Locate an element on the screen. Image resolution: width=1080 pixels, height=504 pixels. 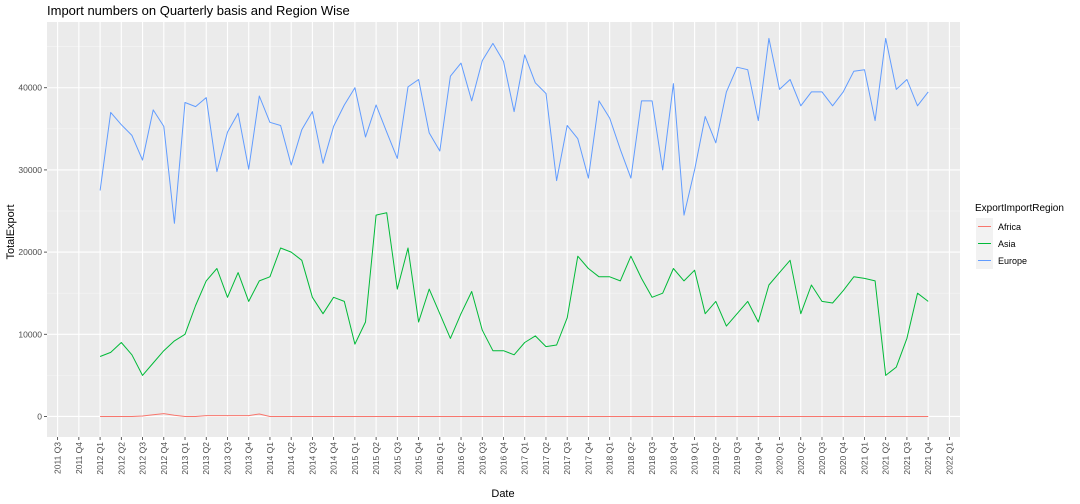
legend-label-europe: Europe is located at coordinates (1012, 261).